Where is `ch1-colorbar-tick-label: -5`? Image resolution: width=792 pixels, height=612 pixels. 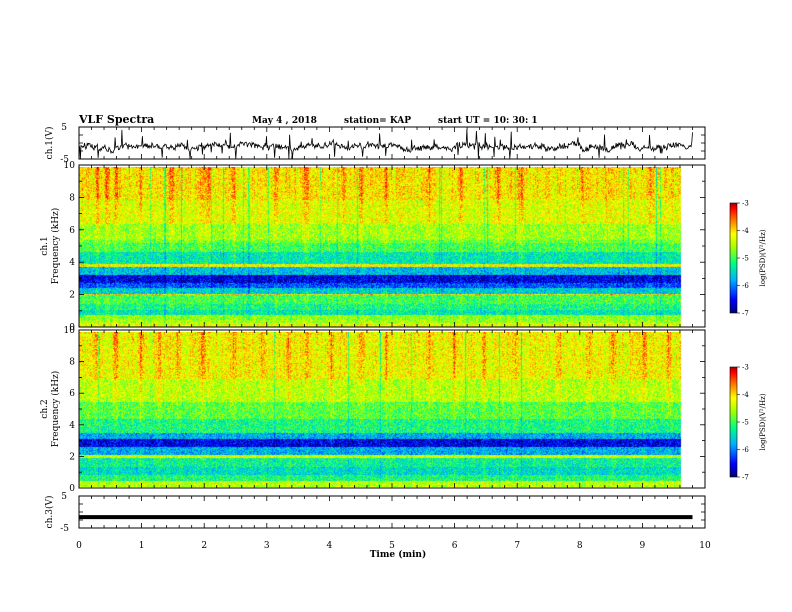
ch1-colorbar-tick-label: -5 is located at coordinates (745, 259).